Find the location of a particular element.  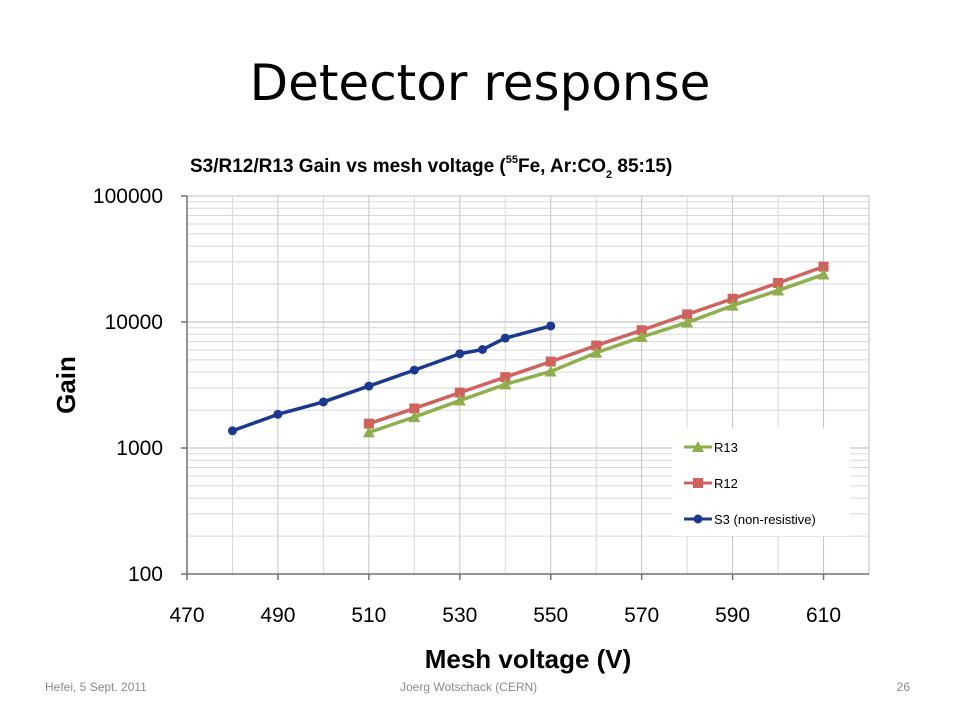

x-tick-label: 590 is located at coordinates (732, 615).